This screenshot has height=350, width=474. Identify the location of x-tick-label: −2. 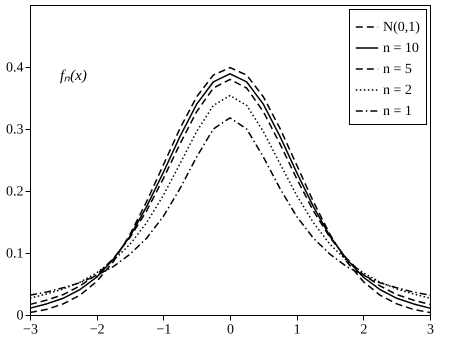
(97, 330).